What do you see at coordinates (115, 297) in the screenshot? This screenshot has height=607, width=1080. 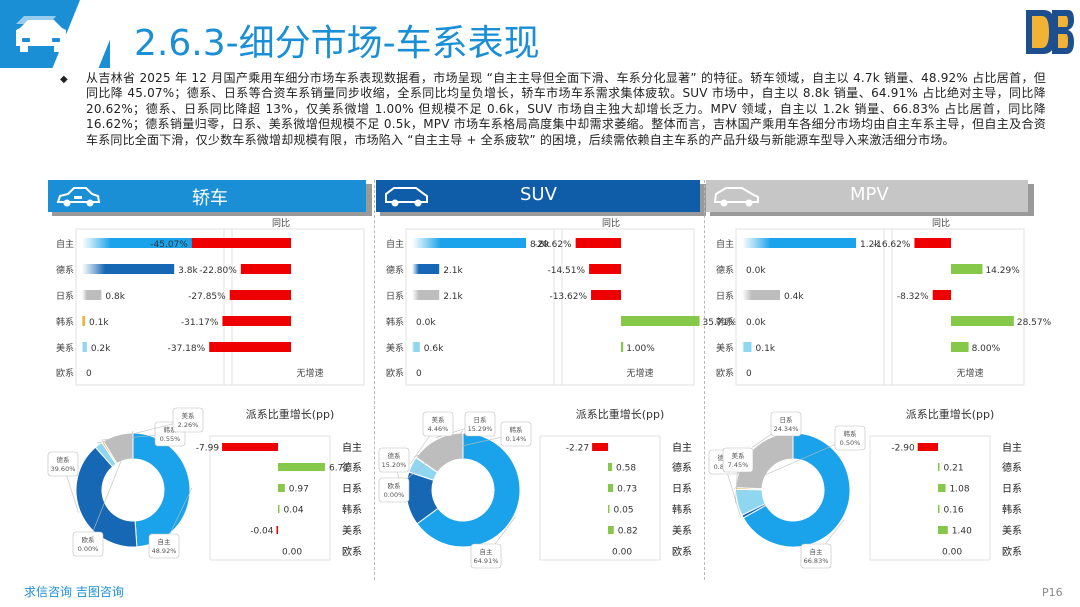 I see `sales-value-label: 0.8k` at bounding box center [115, 297].